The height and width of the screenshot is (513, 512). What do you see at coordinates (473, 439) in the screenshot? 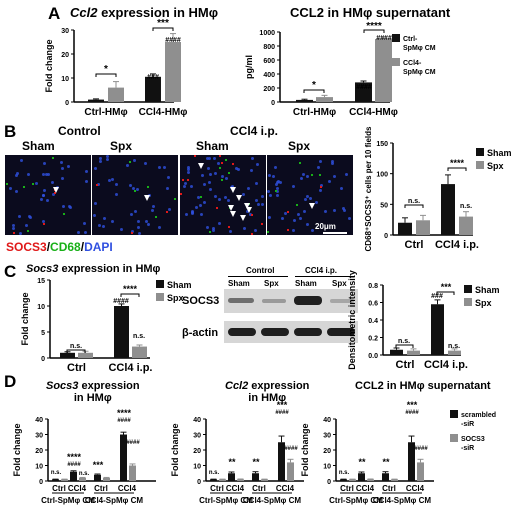
I see `legend-label-d3: SOCS3` at bounding box center [473, 439].